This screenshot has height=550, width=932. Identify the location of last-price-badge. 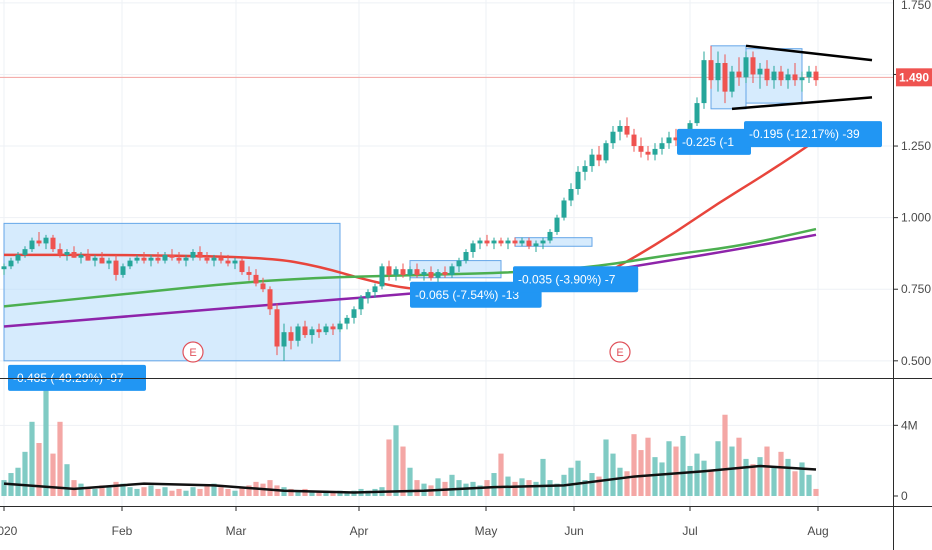
(914, 77).